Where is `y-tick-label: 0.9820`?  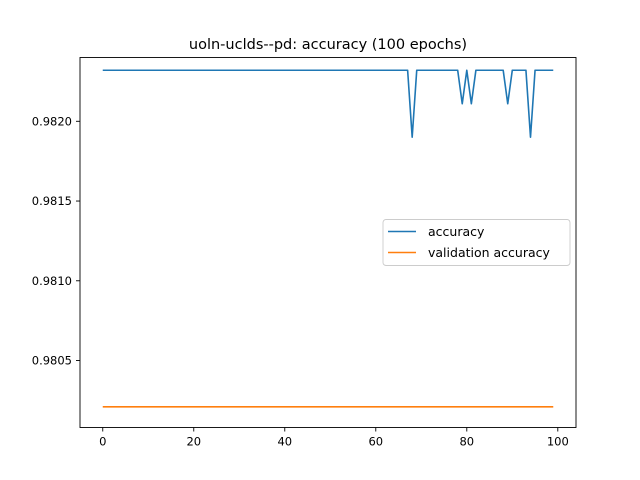
y-tick-label: 0.9820 is located at coordinates (52, 121).